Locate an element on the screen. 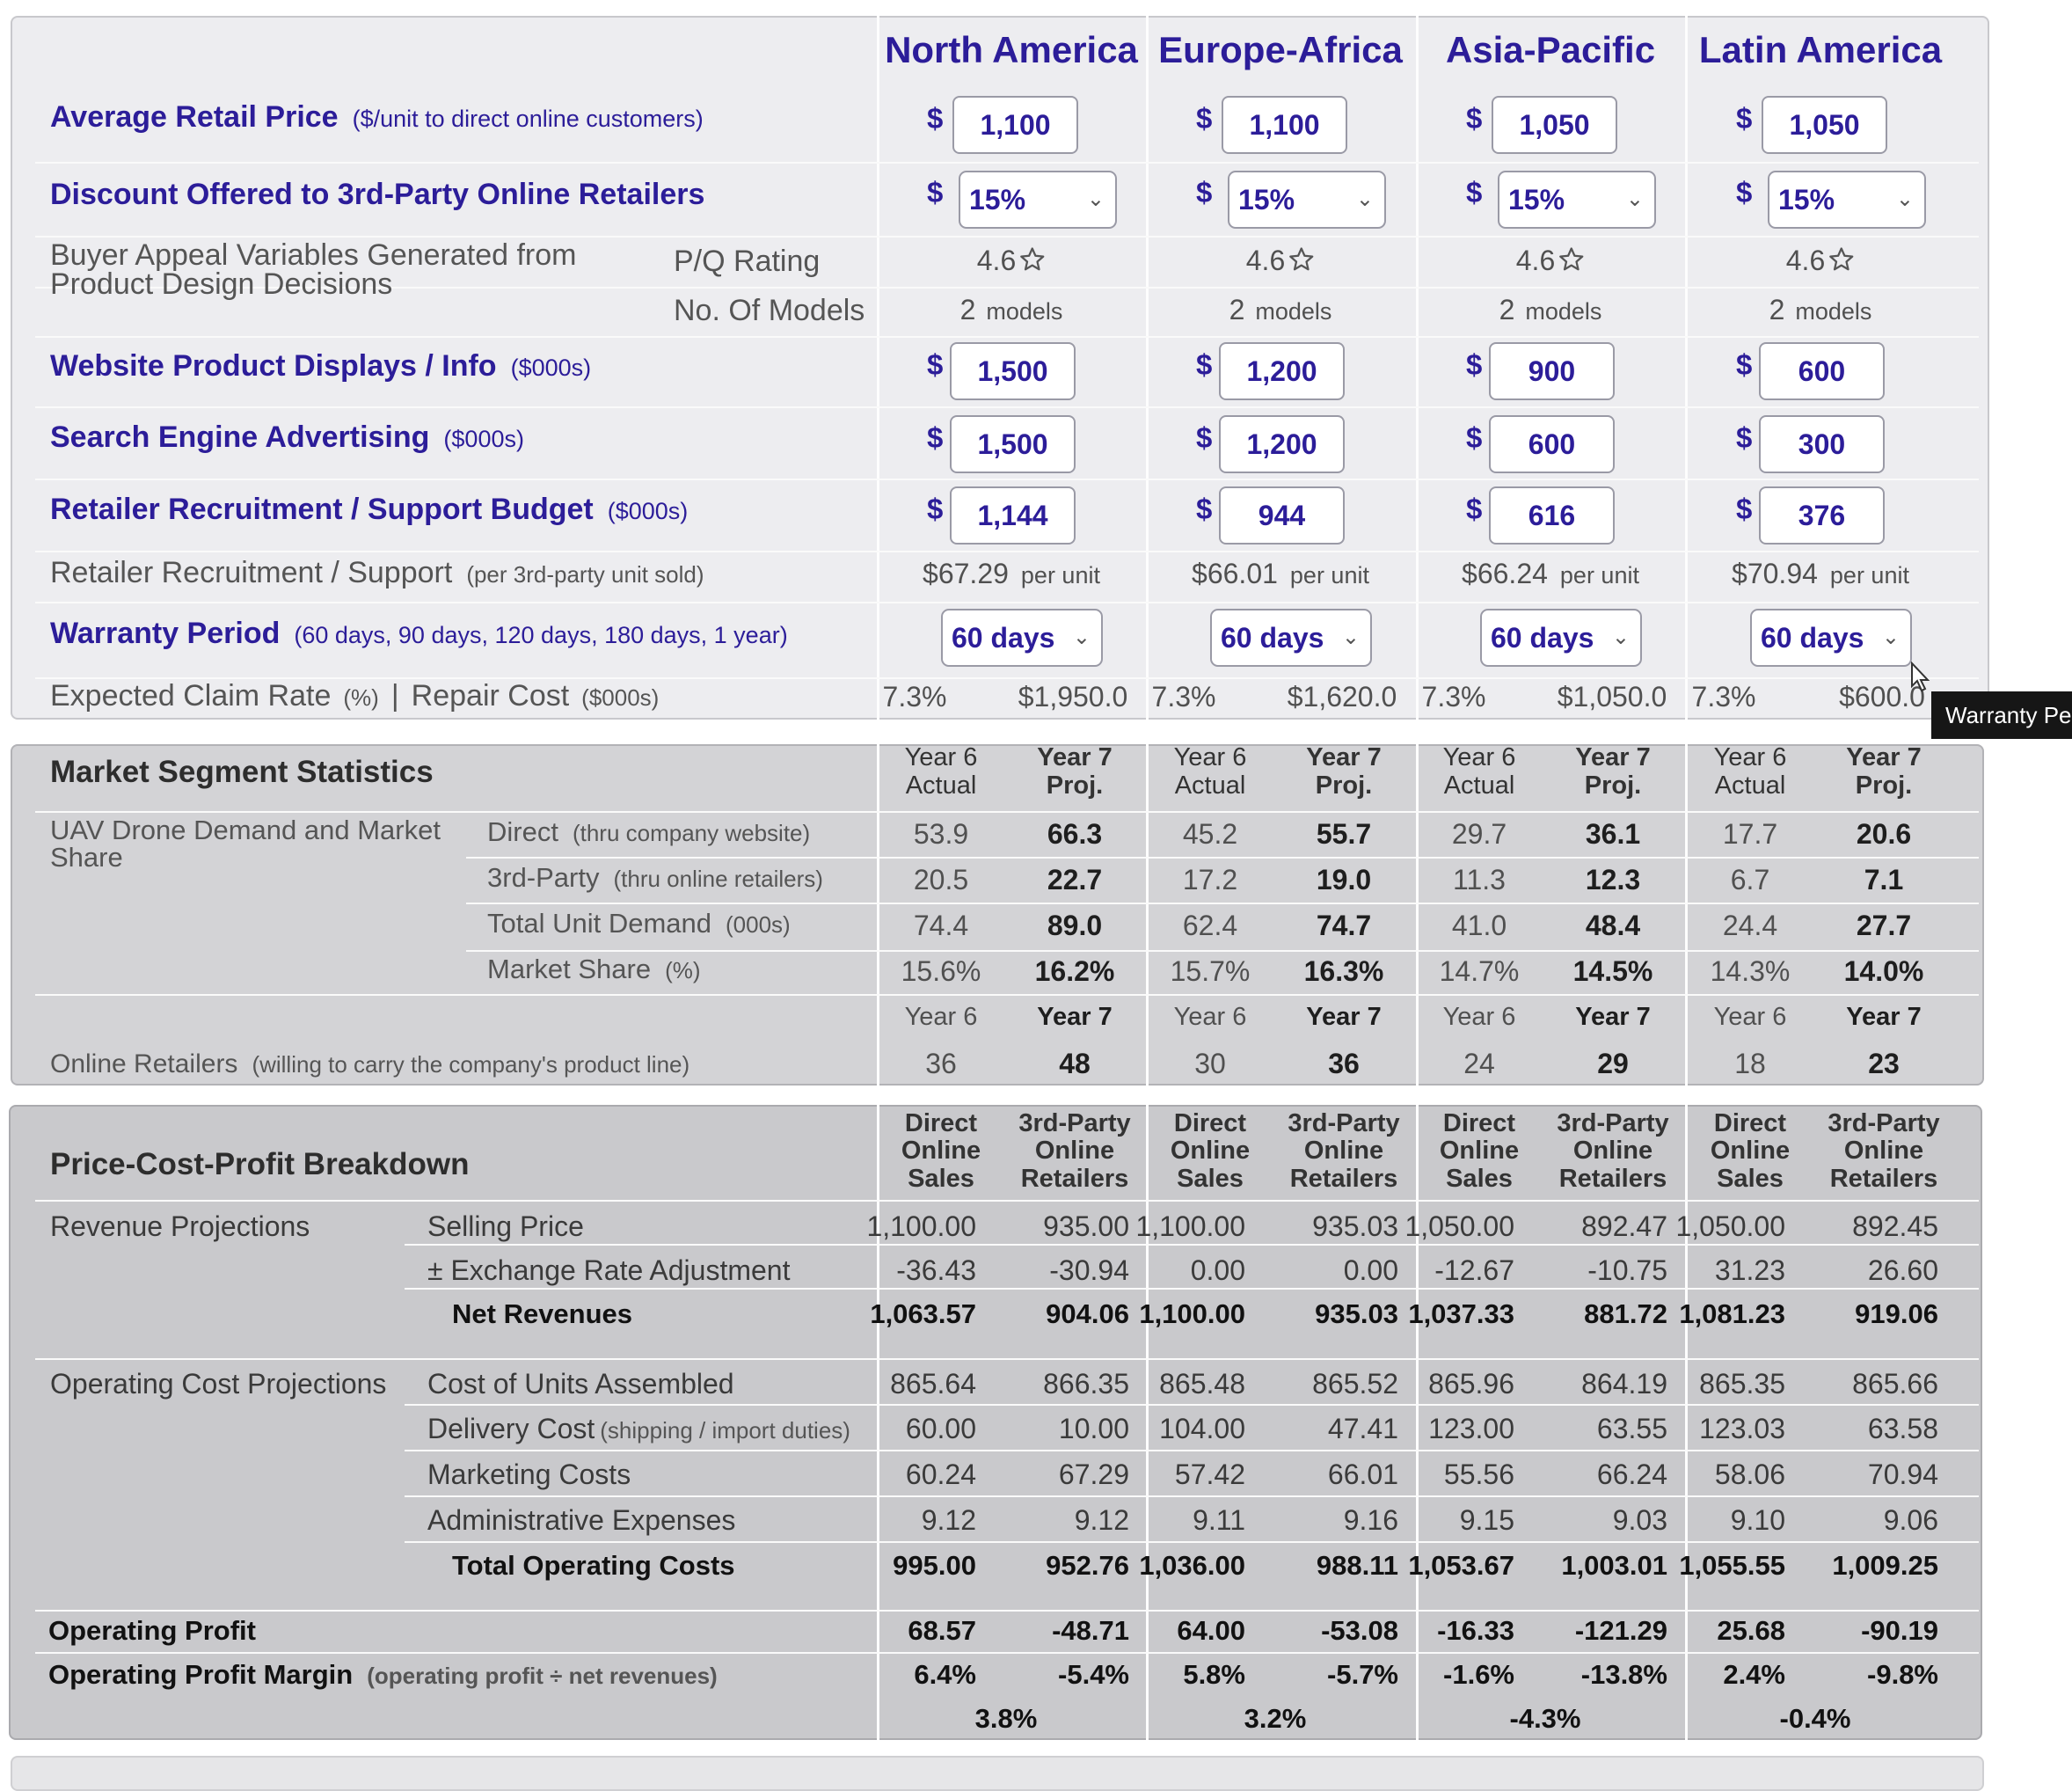 This screenshot has width=2072, height=1791. website-dollar-latin-america: $ is located at coordinates (1745, 364).